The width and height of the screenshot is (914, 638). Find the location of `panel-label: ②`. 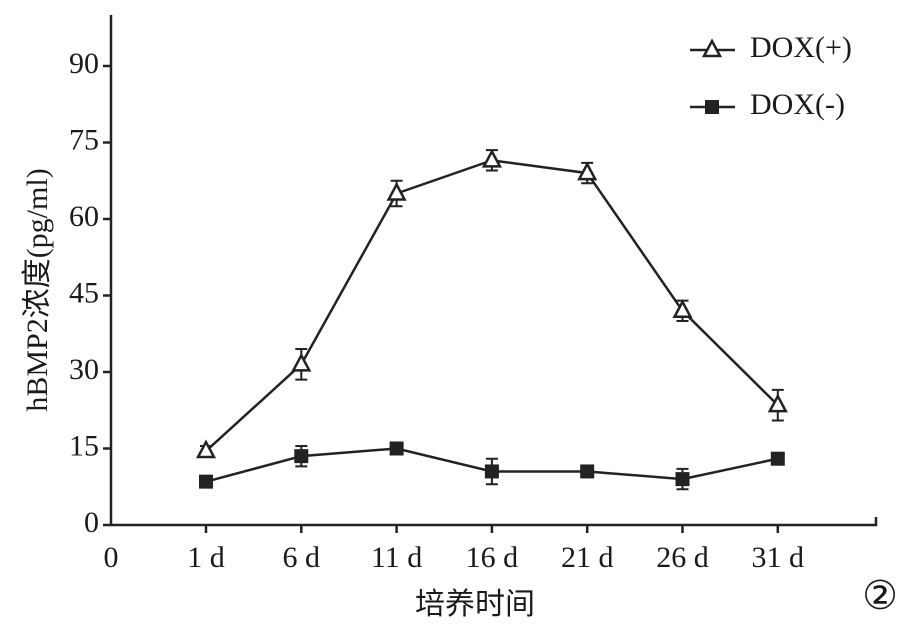

panel-label: ② is located at coordinates (880, 595).